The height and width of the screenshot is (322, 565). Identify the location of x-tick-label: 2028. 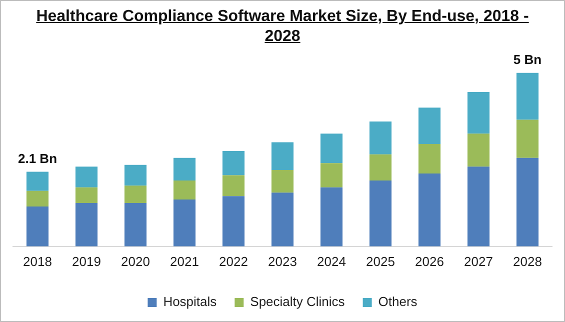
(527, 261).